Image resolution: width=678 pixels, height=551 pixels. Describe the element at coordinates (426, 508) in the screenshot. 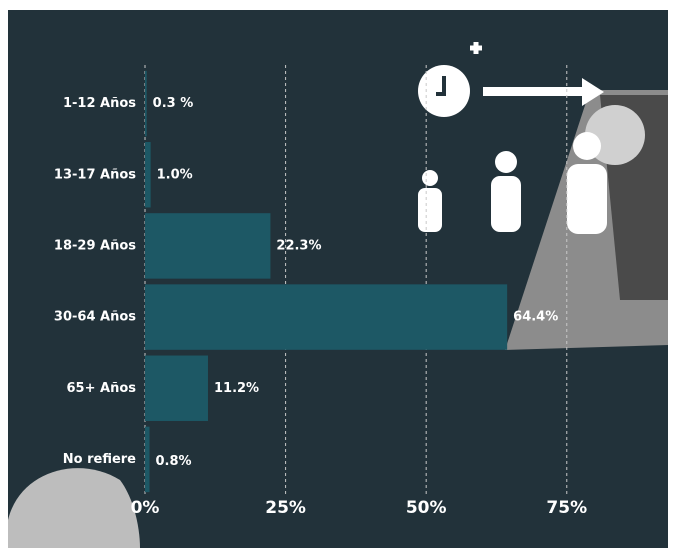

I see `x-tick-label: 50%` at that location.